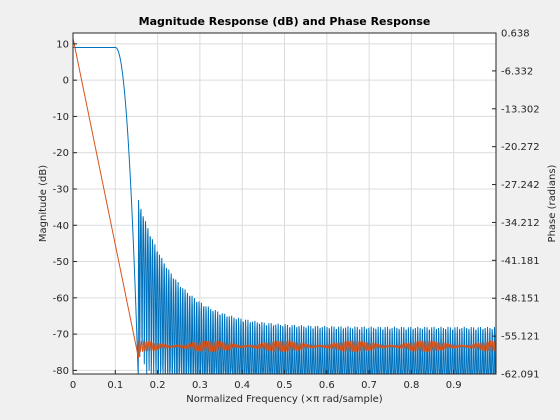  Describe the element at coordinates (158, 385) in the screenshot. I see `x-tick-label-2: 0.2` at that location.